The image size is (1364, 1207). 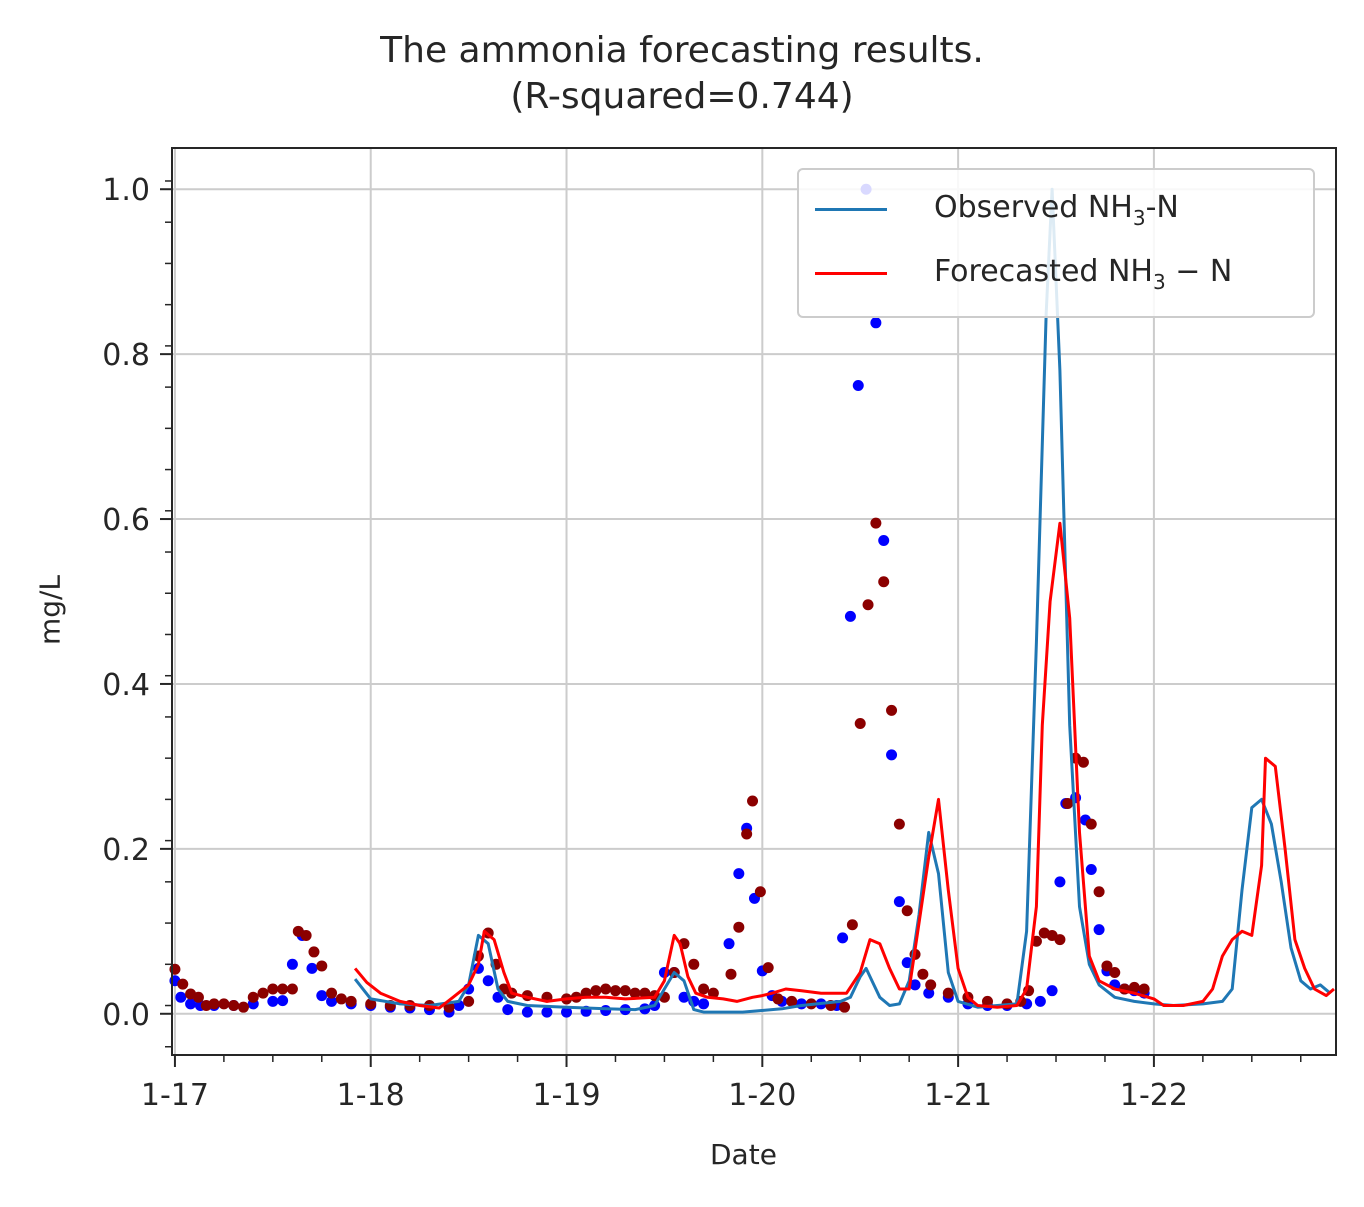 I want to click on legend-swatch-forecasted, so click(x=851, y=273).